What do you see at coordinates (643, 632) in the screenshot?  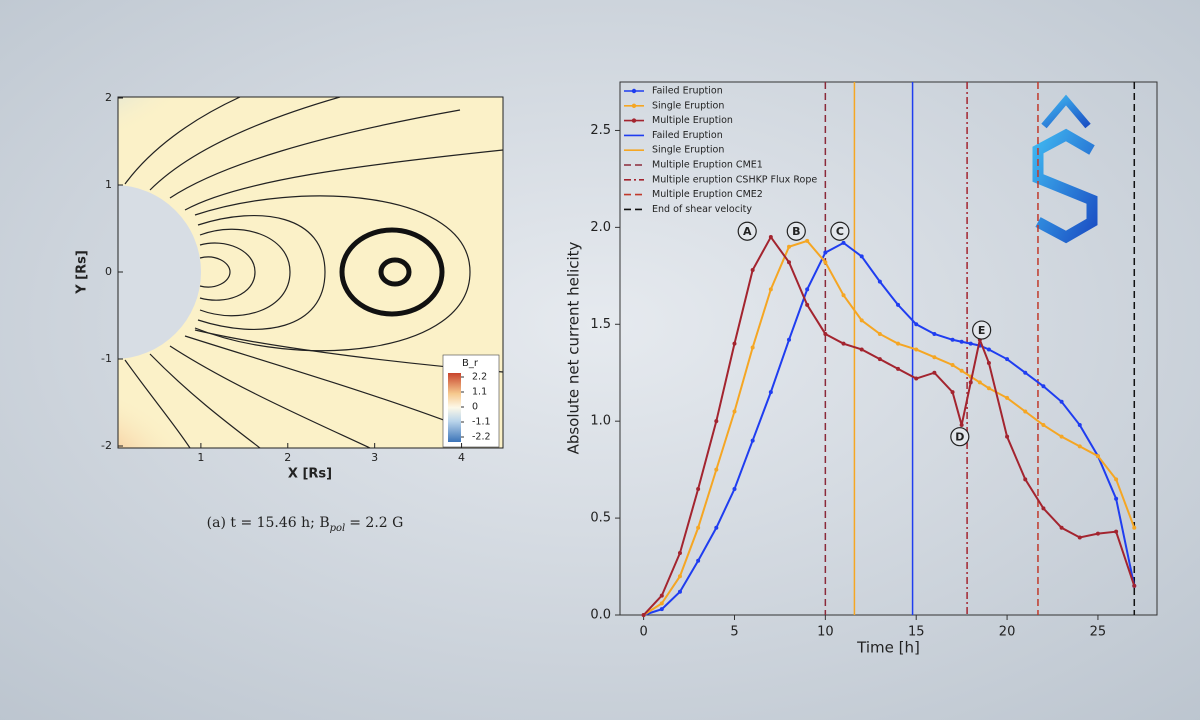 I see `x-tick-label: 0` at bounding box center [643, 632].